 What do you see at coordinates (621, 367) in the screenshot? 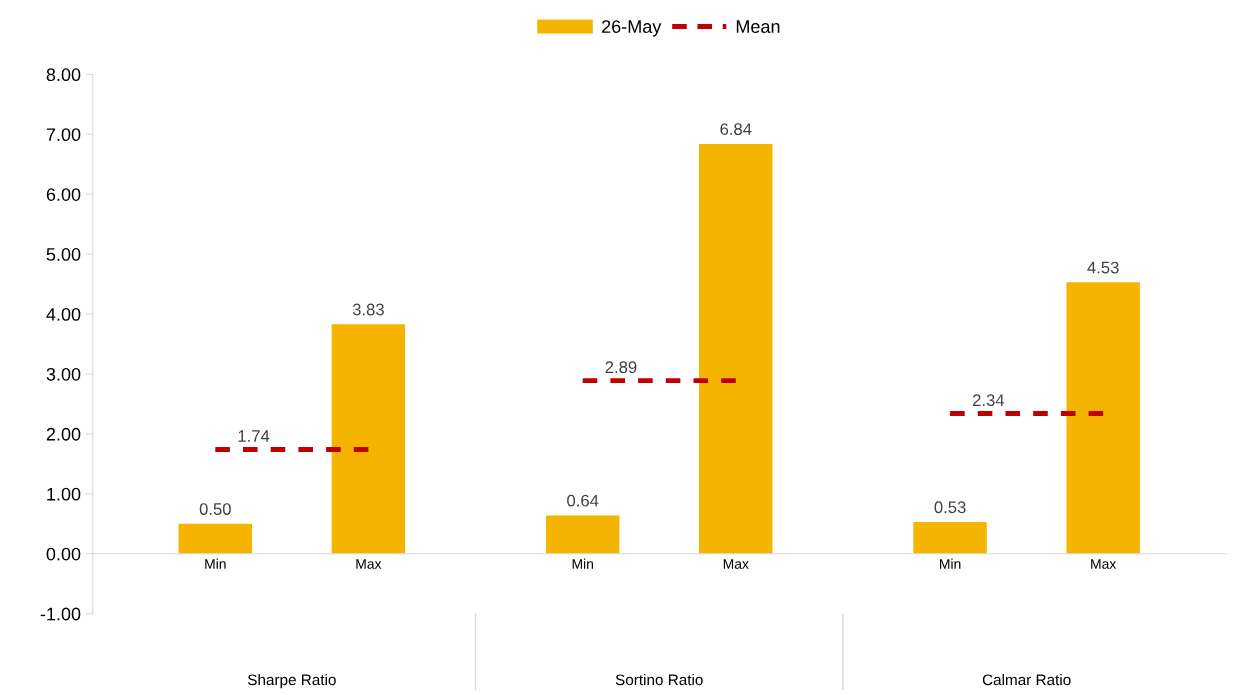
I see `data-label: 2.89` at bounding box center [621, 367].